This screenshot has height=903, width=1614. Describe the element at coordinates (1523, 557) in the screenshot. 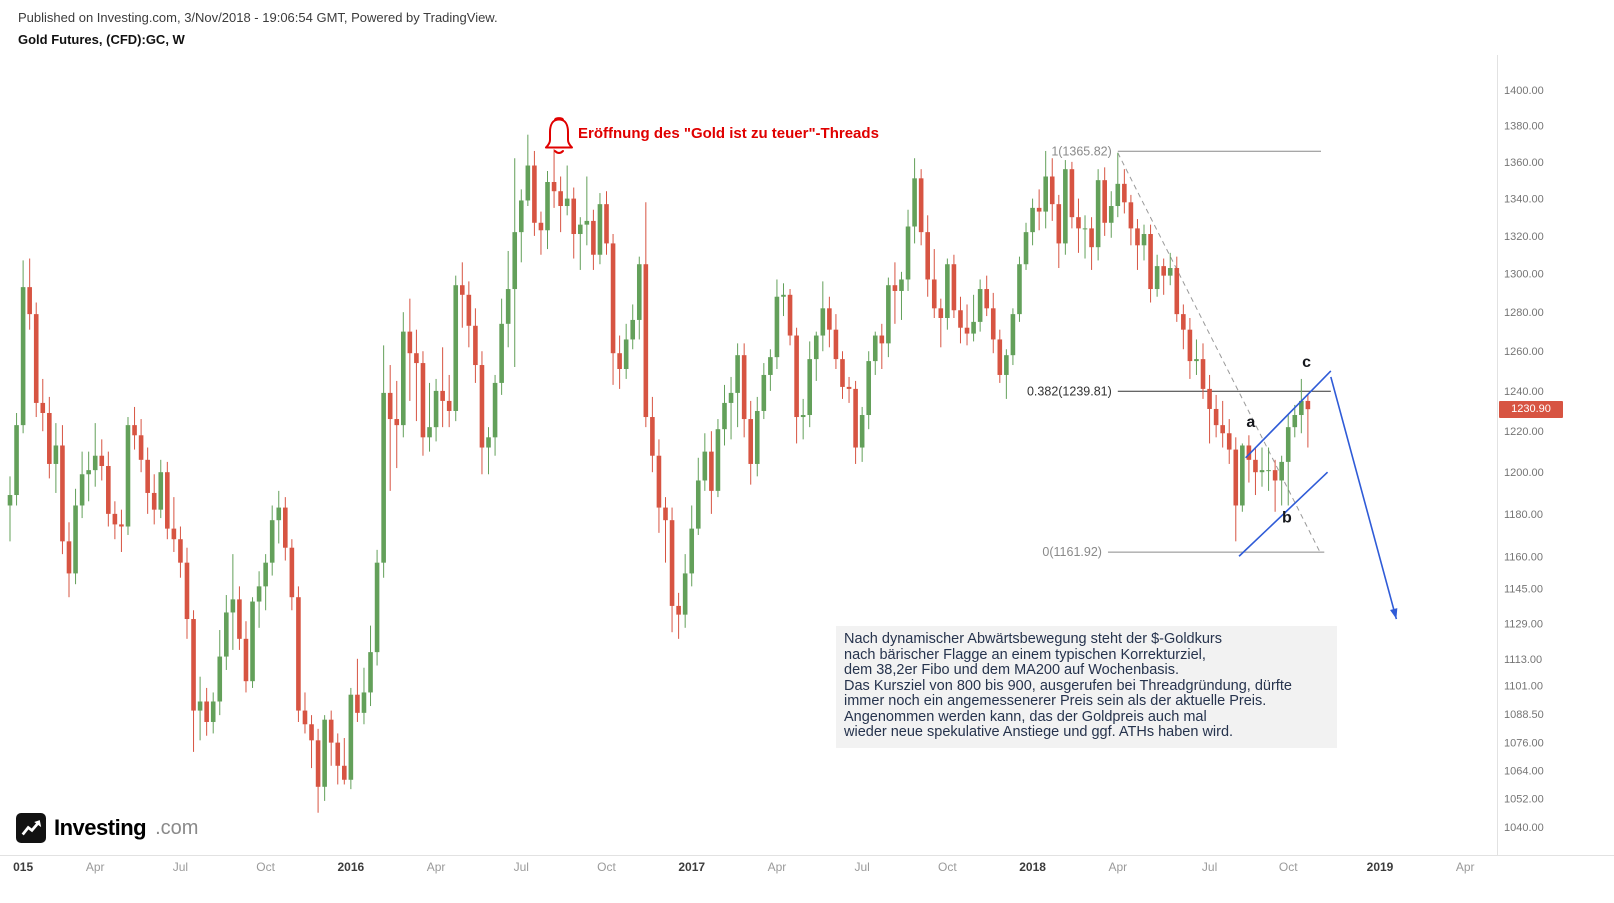

I see `y-axis-label: 1160.00` at that location.